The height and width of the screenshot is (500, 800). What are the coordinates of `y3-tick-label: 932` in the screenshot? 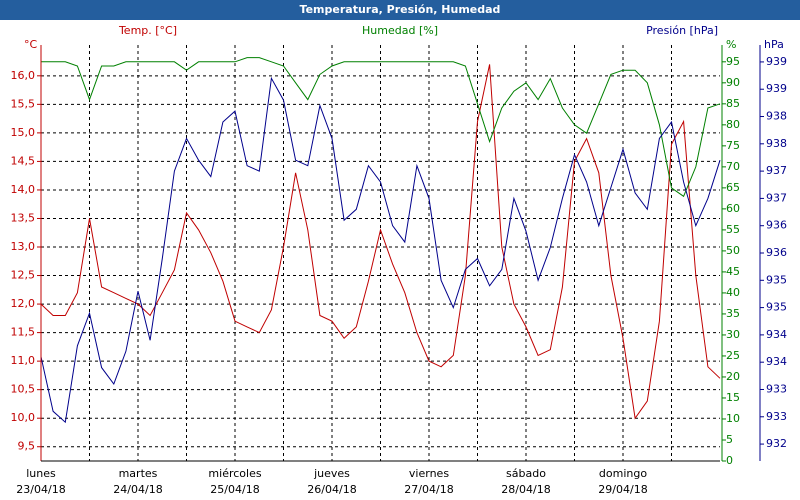 It's located at (776, 443).